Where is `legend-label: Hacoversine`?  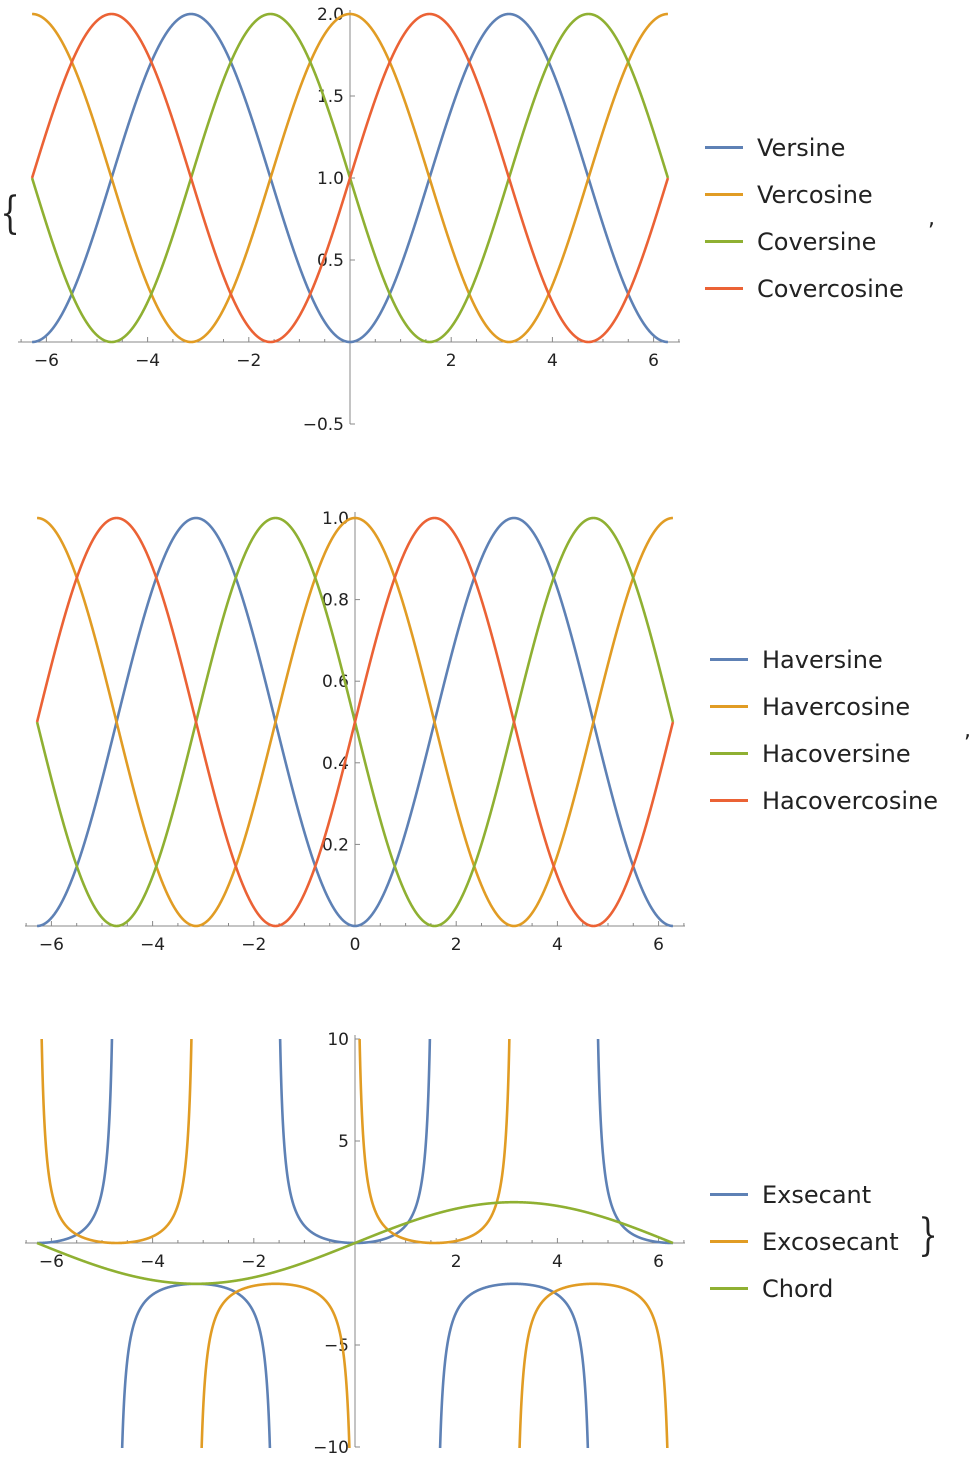
legend-label: Hacoversine is located at coordinates (836, 753).